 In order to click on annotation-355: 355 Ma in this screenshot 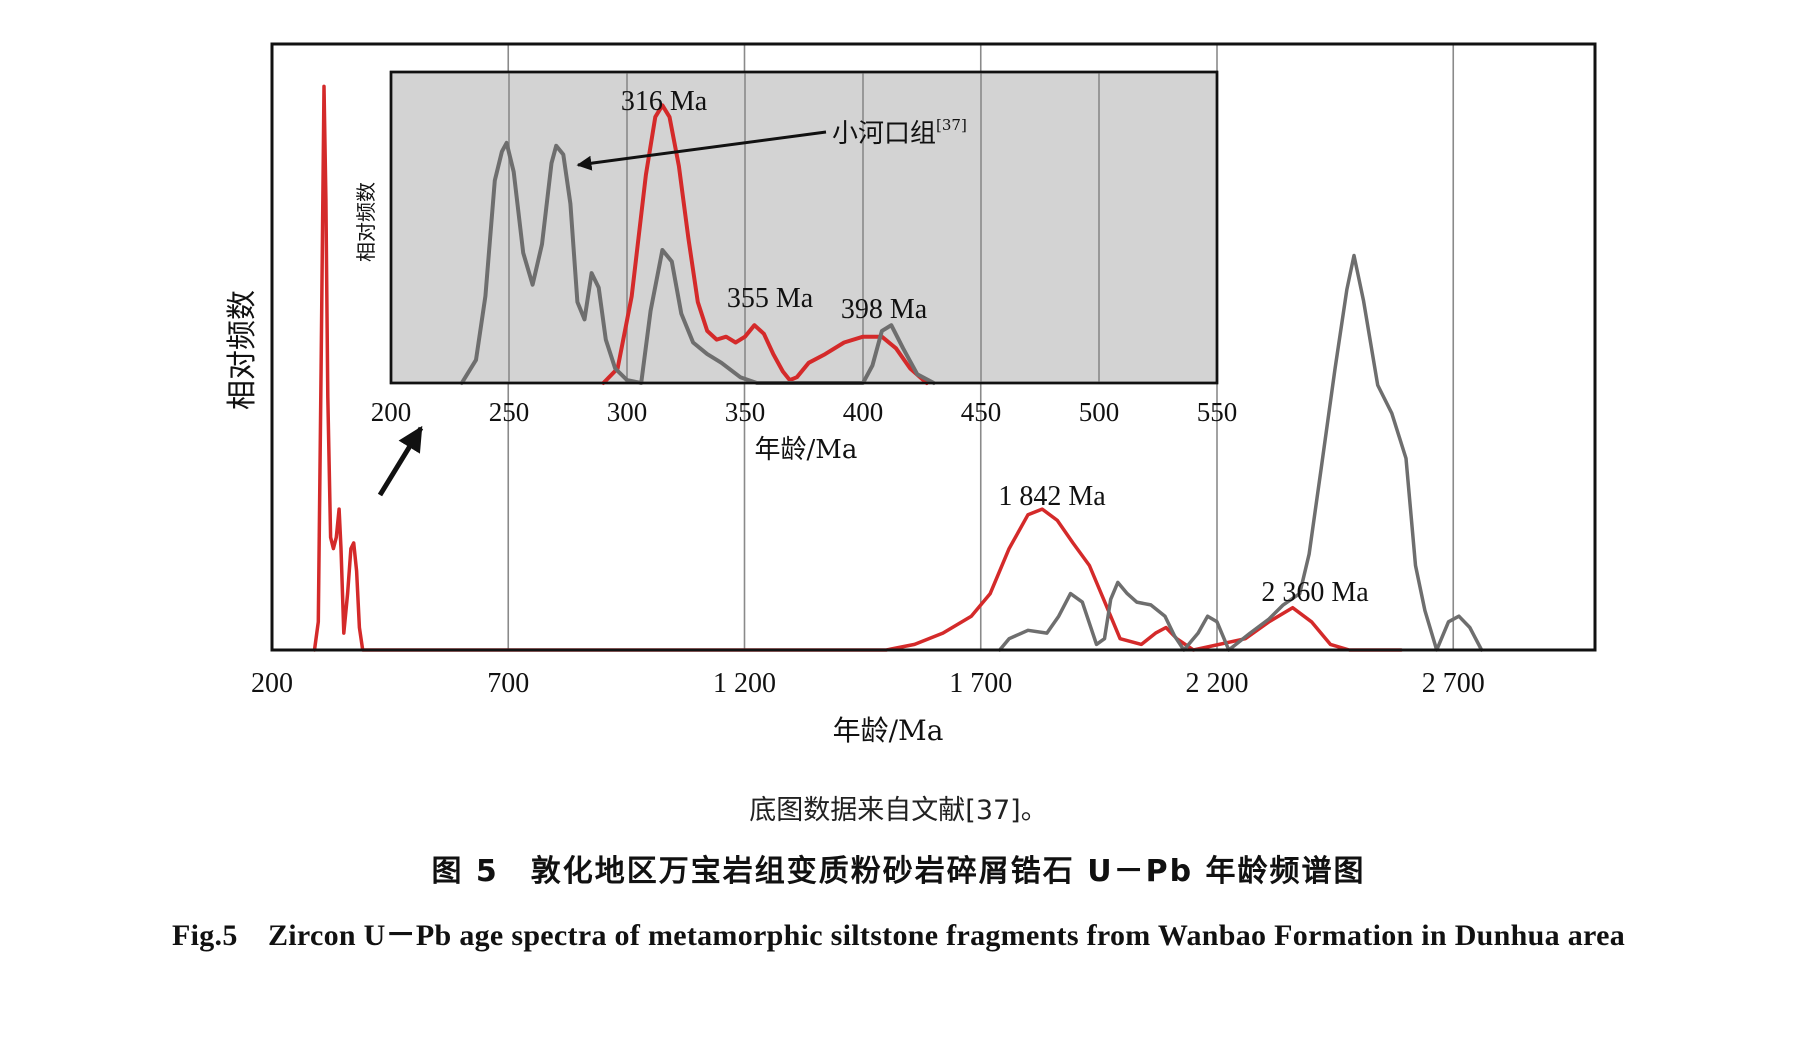, I will do `click(770, 298)`.